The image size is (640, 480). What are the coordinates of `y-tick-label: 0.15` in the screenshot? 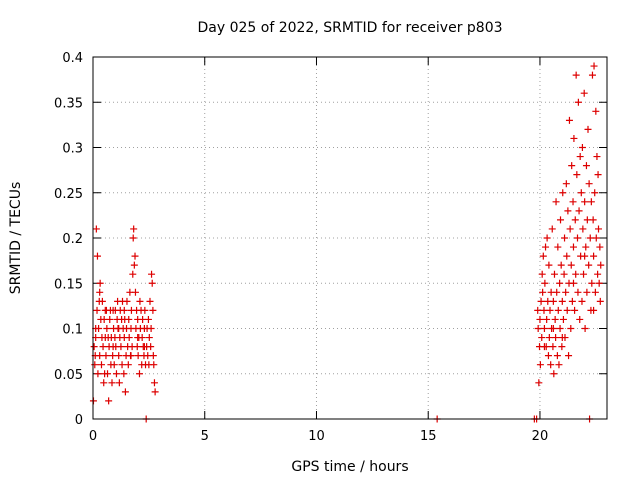 It's located at (68, 284).